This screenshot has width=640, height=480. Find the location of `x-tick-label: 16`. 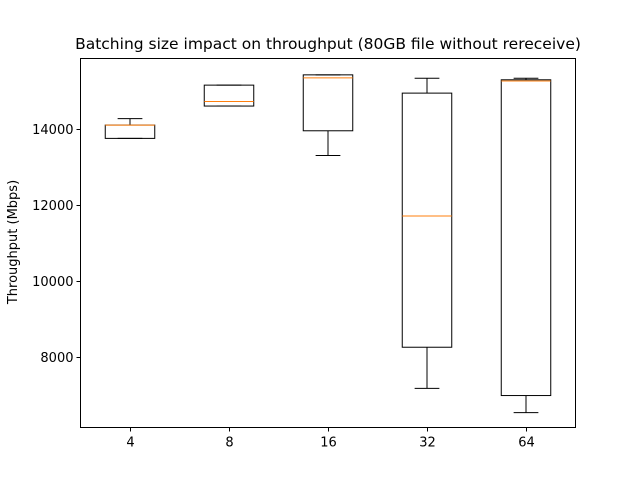

x-tick-label: 16 is located at coordinates (328, 443).